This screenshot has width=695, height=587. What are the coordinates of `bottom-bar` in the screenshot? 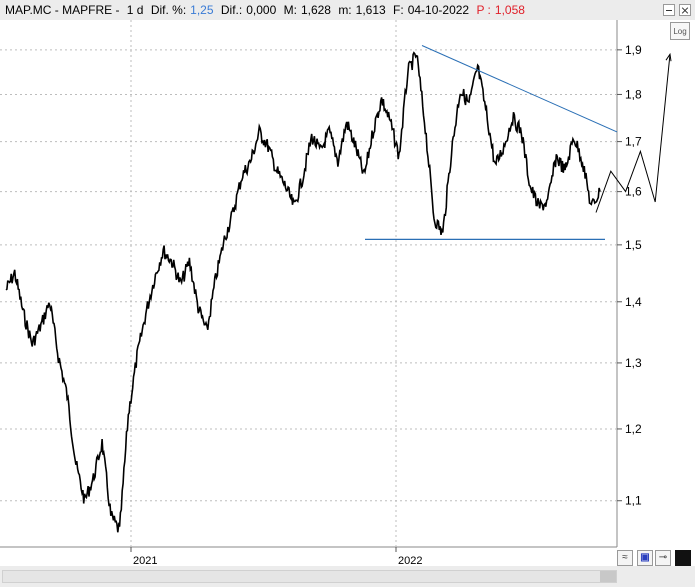 It's located at (347, 576).